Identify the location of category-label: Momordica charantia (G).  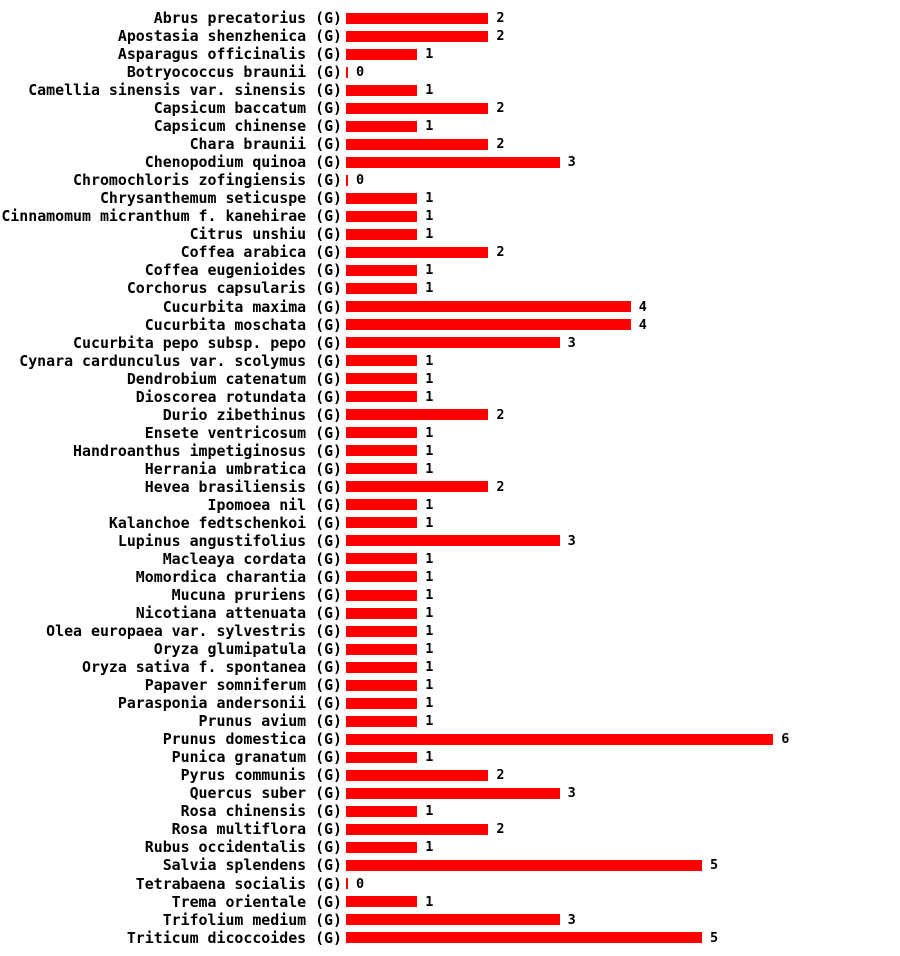
(238, 576).